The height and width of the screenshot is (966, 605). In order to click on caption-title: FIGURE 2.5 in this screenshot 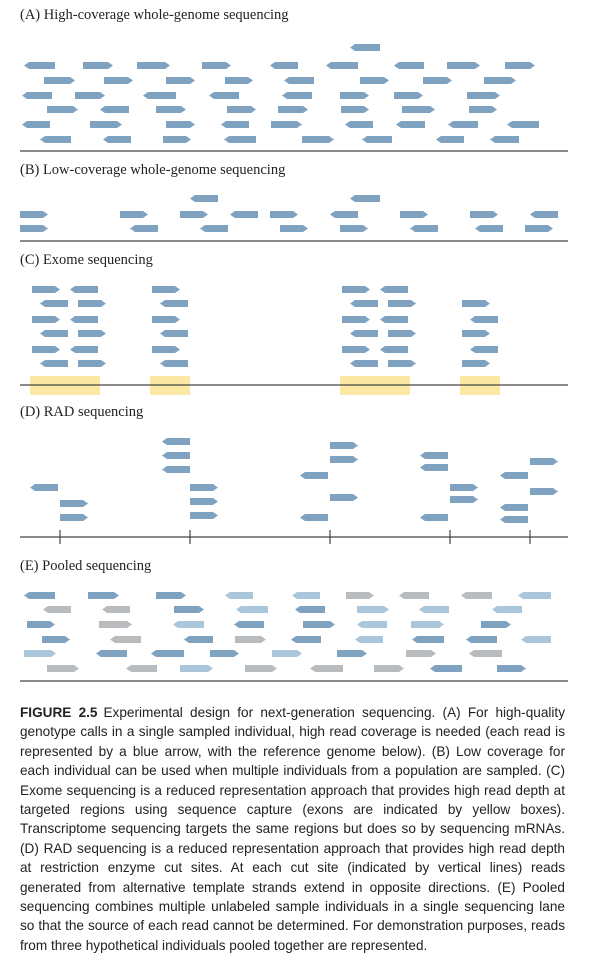, I will do `click(59, 712)`.